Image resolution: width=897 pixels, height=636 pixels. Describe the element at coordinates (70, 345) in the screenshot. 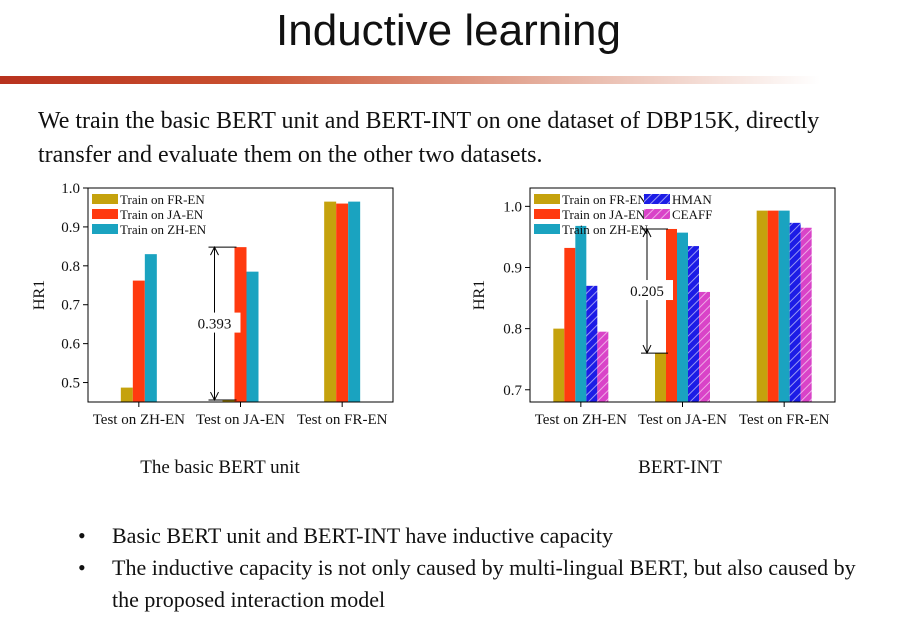

I see `y-tick-label: 0.6` at that location.